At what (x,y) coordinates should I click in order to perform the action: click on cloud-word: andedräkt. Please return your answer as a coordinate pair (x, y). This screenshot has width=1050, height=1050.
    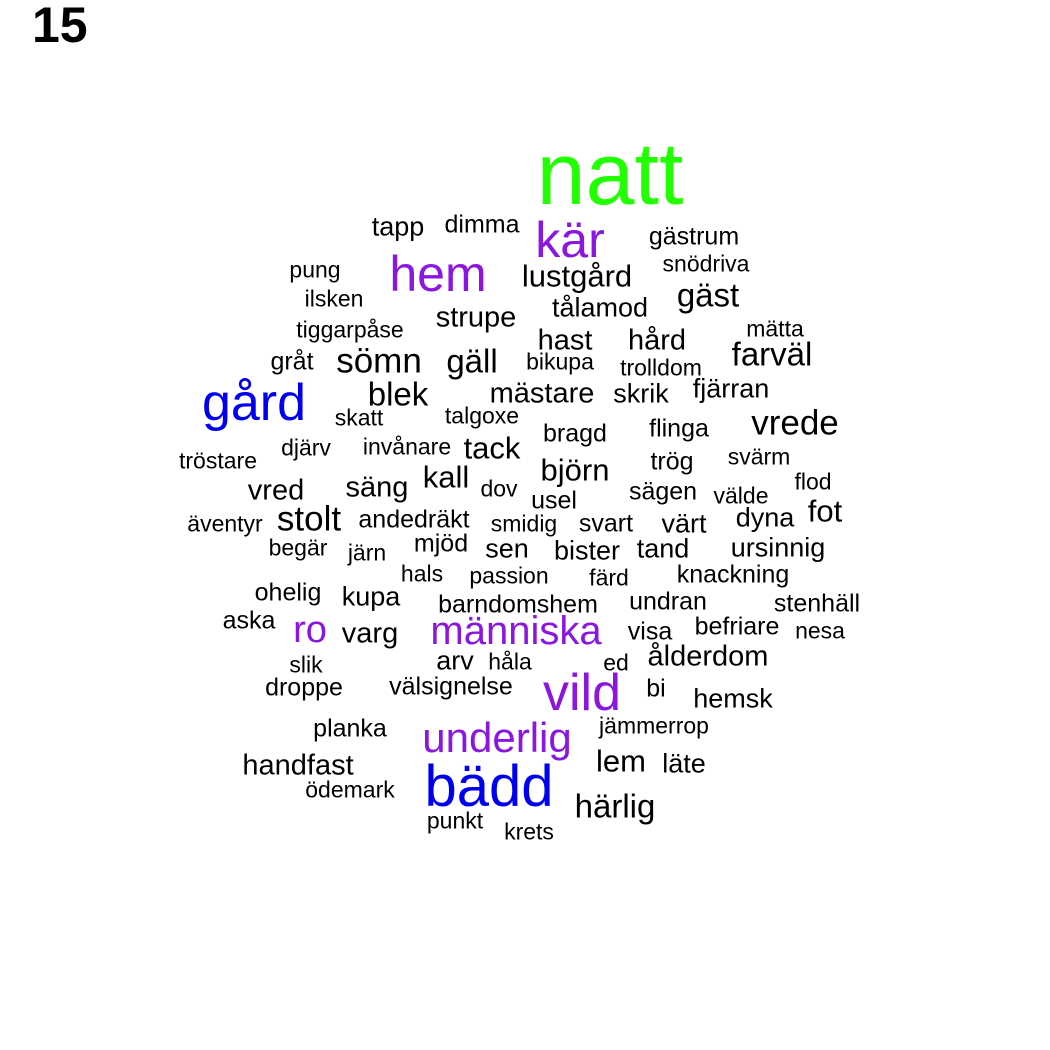
    Looking at the image, I should click on (414, 519).